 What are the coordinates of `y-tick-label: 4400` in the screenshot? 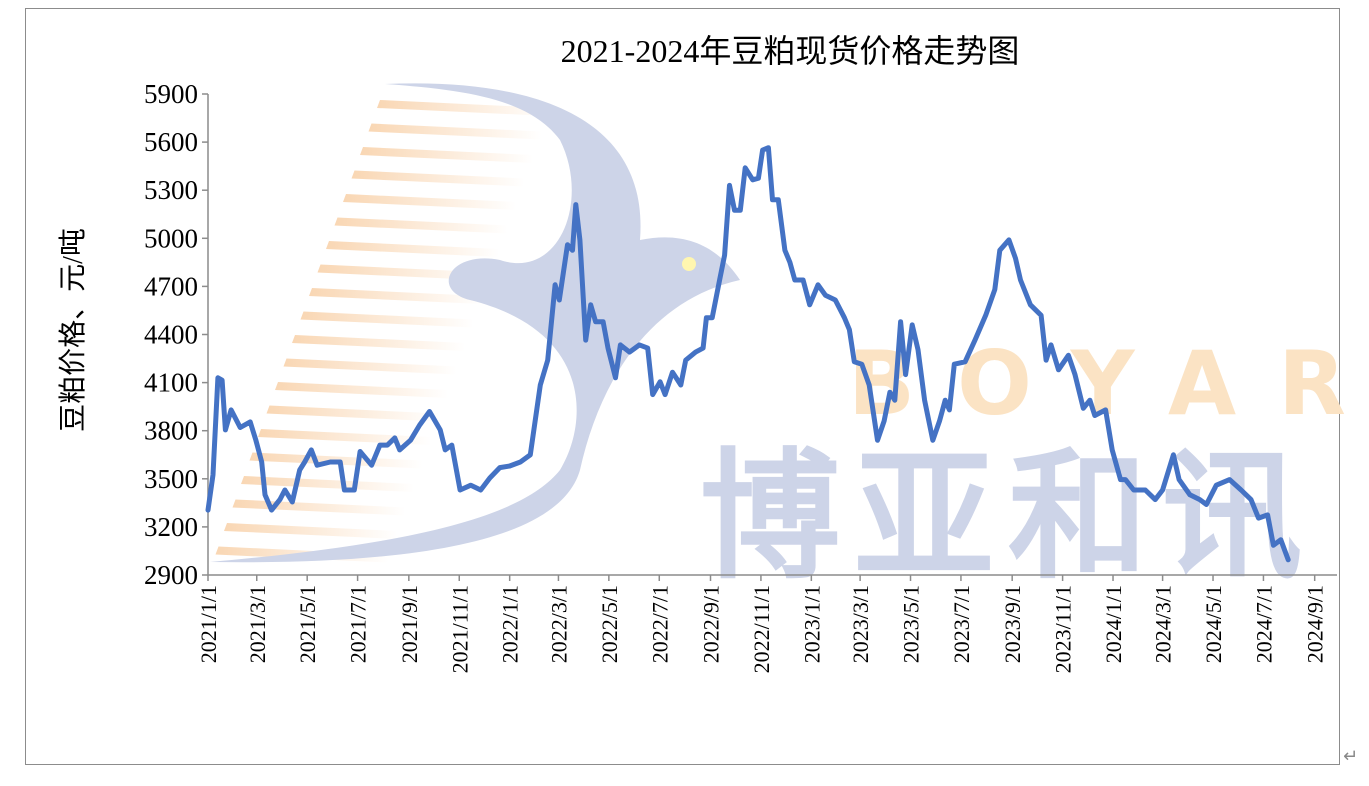 It's located at (171, 335).